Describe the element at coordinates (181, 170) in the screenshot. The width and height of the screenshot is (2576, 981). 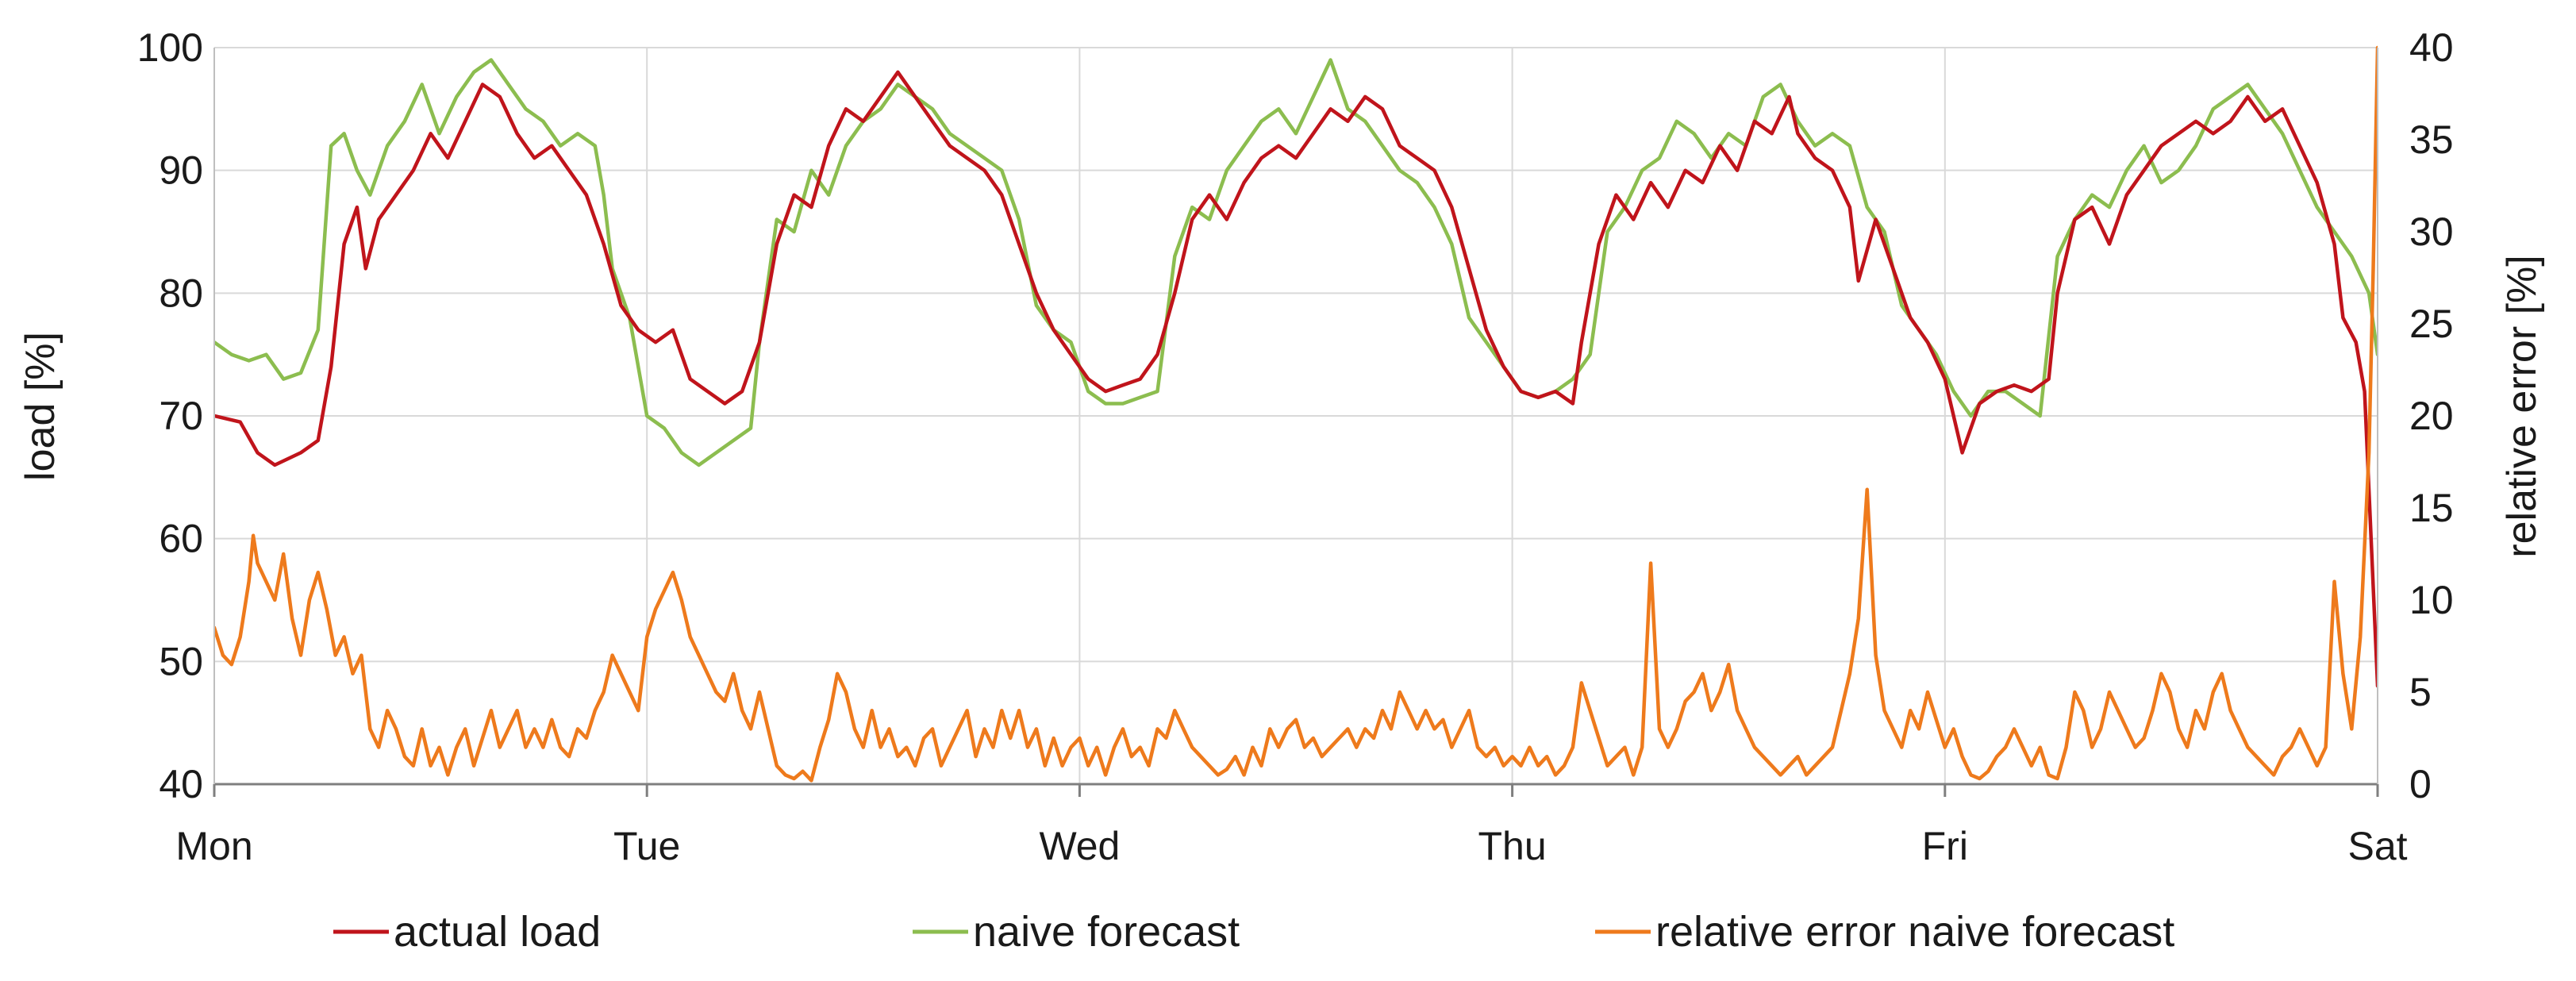
I see `y-left-tick-label: 90` at that location.